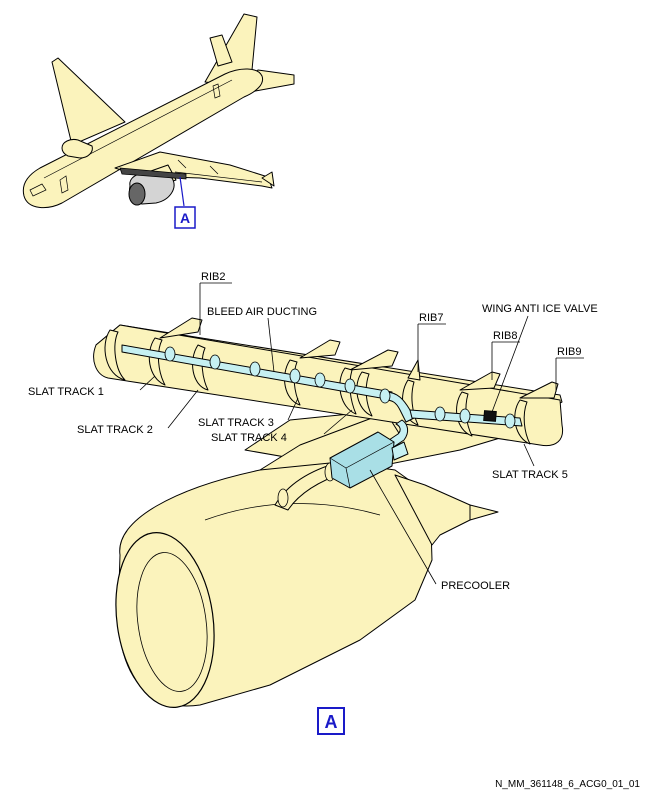 The width and height of the screenshot is (648, 792). I want to click on detail-a-leader, so click(182, 191).